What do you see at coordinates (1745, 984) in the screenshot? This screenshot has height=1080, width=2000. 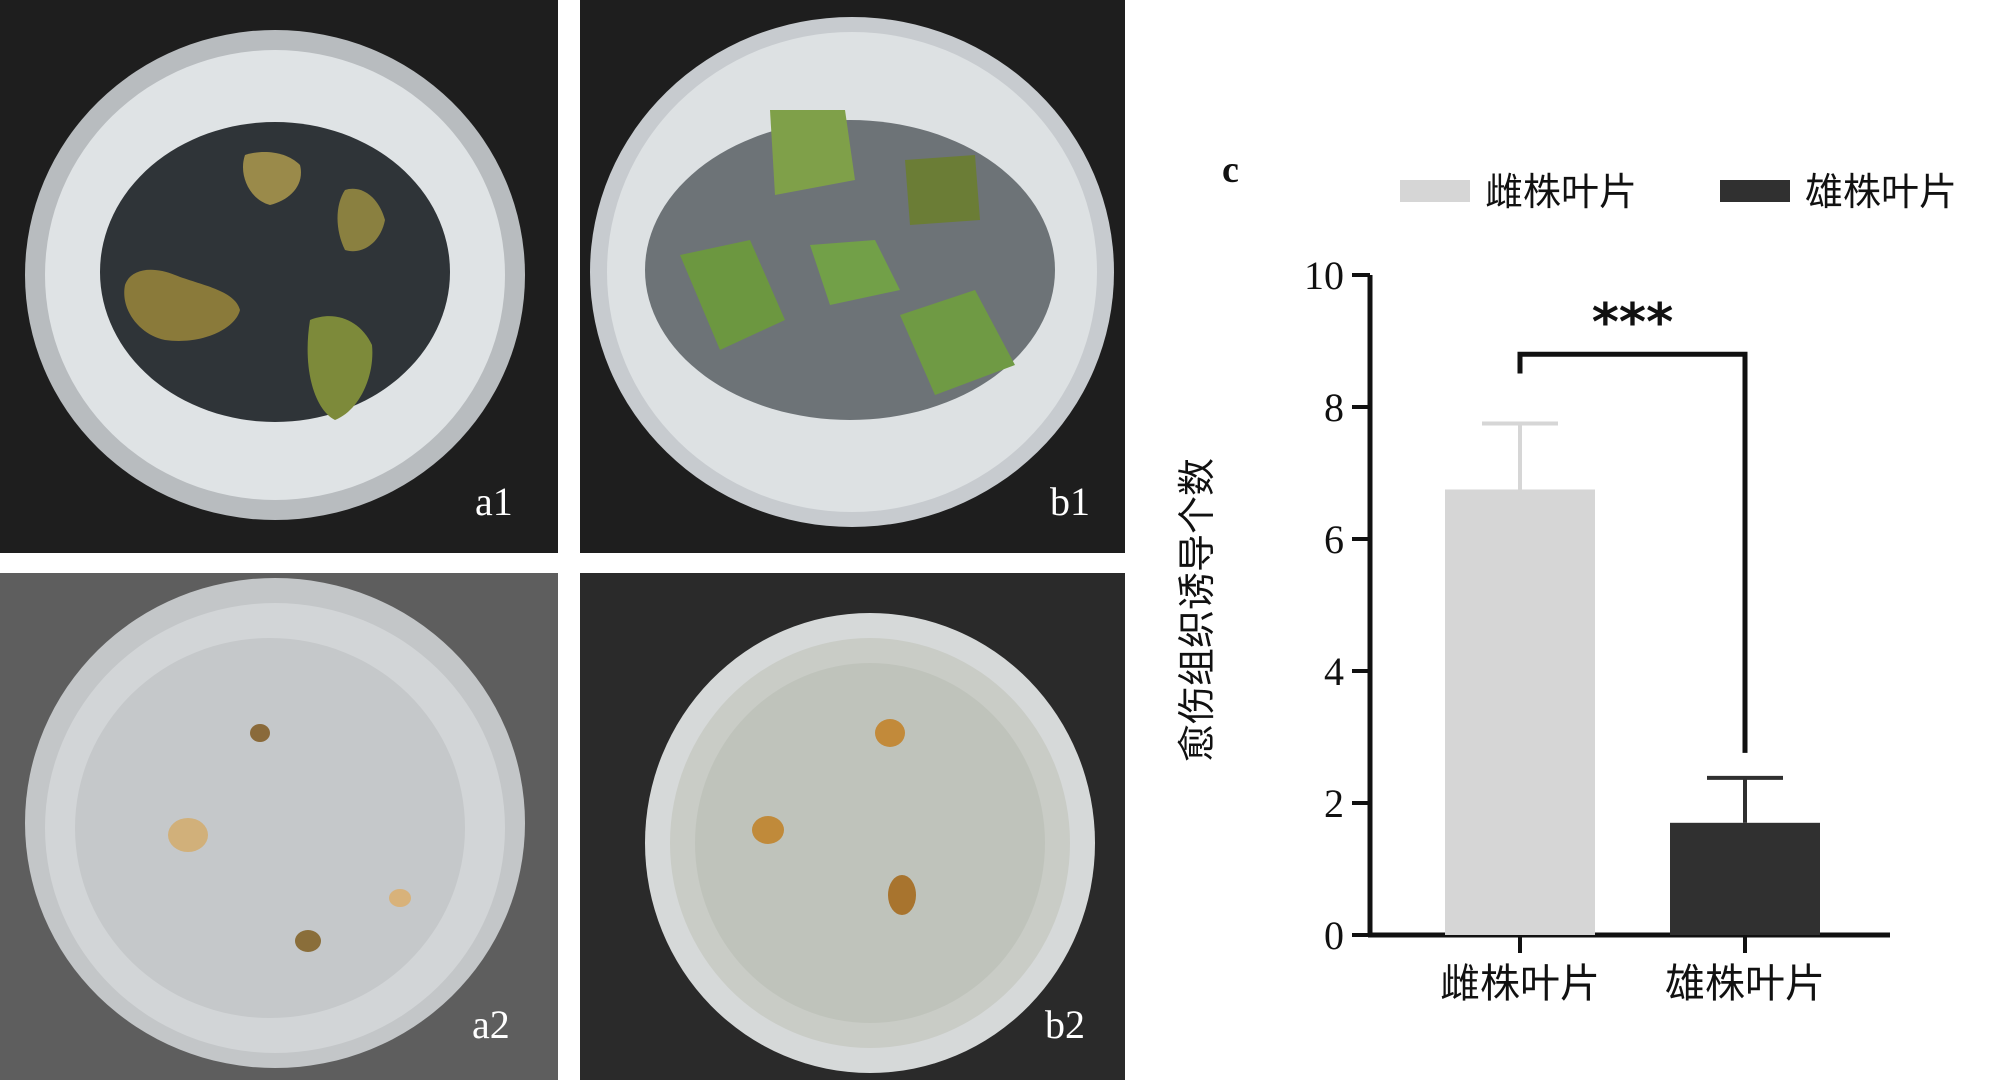 I see `x-tick-label-1: 雄株叶片` at bounding box center [1745, 984].